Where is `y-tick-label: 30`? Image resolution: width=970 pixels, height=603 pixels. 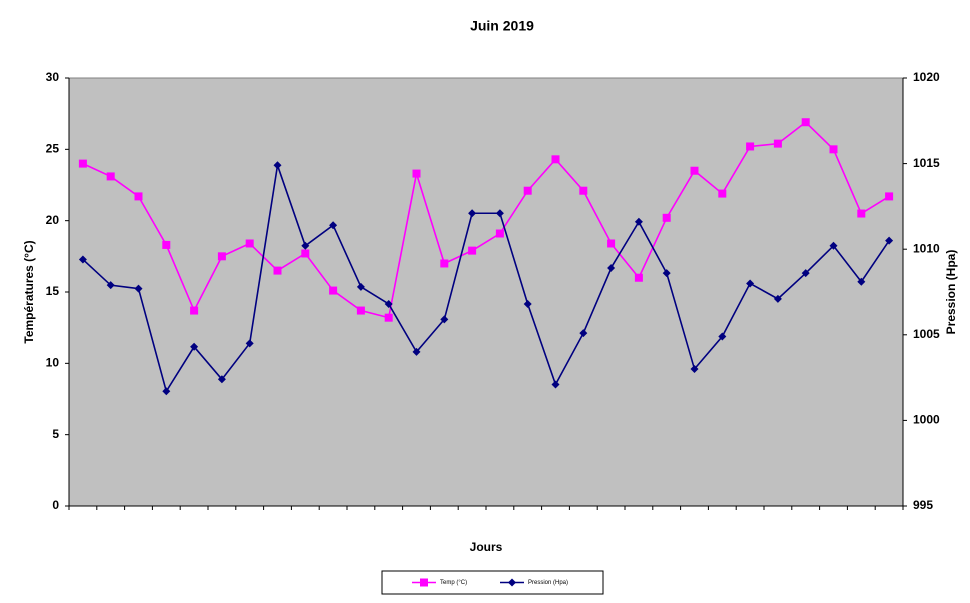 y-tick-label: 30 is located at coordinates (53, 77).